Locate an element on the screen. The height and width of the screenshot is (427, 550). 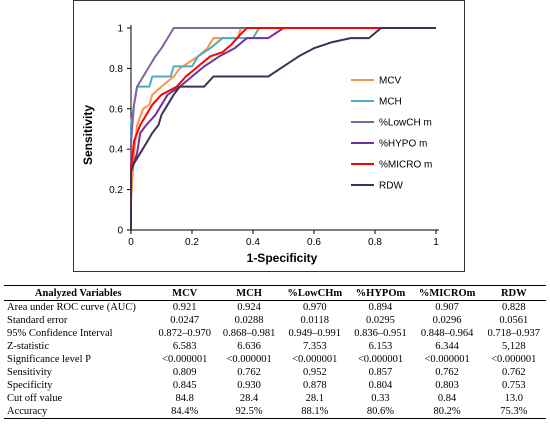
table-cell: 5,128 is located at coordinates (513, 346).